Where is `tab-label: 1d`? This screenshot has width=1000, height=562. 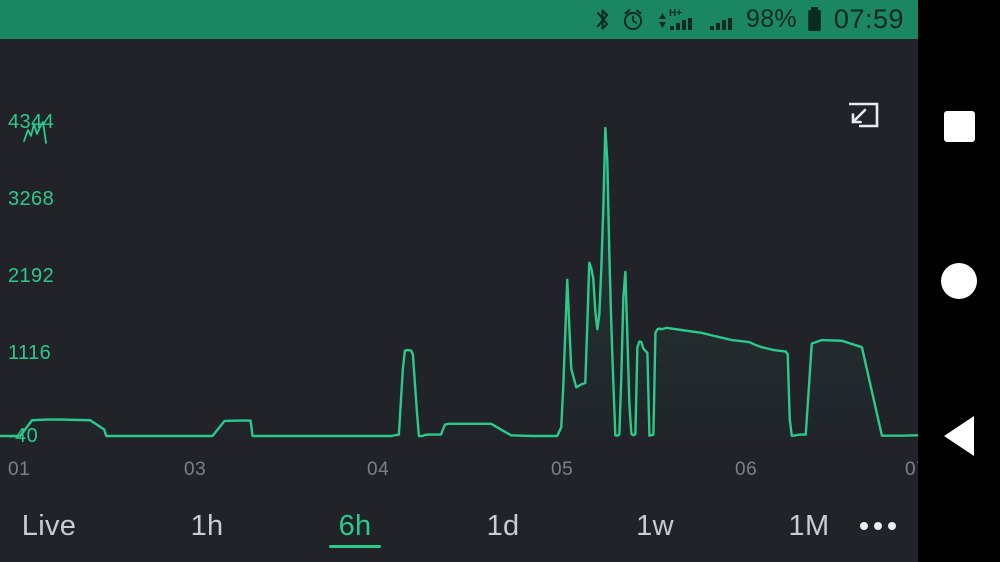 tab-label: 1d is located at coordinates (503, 525).